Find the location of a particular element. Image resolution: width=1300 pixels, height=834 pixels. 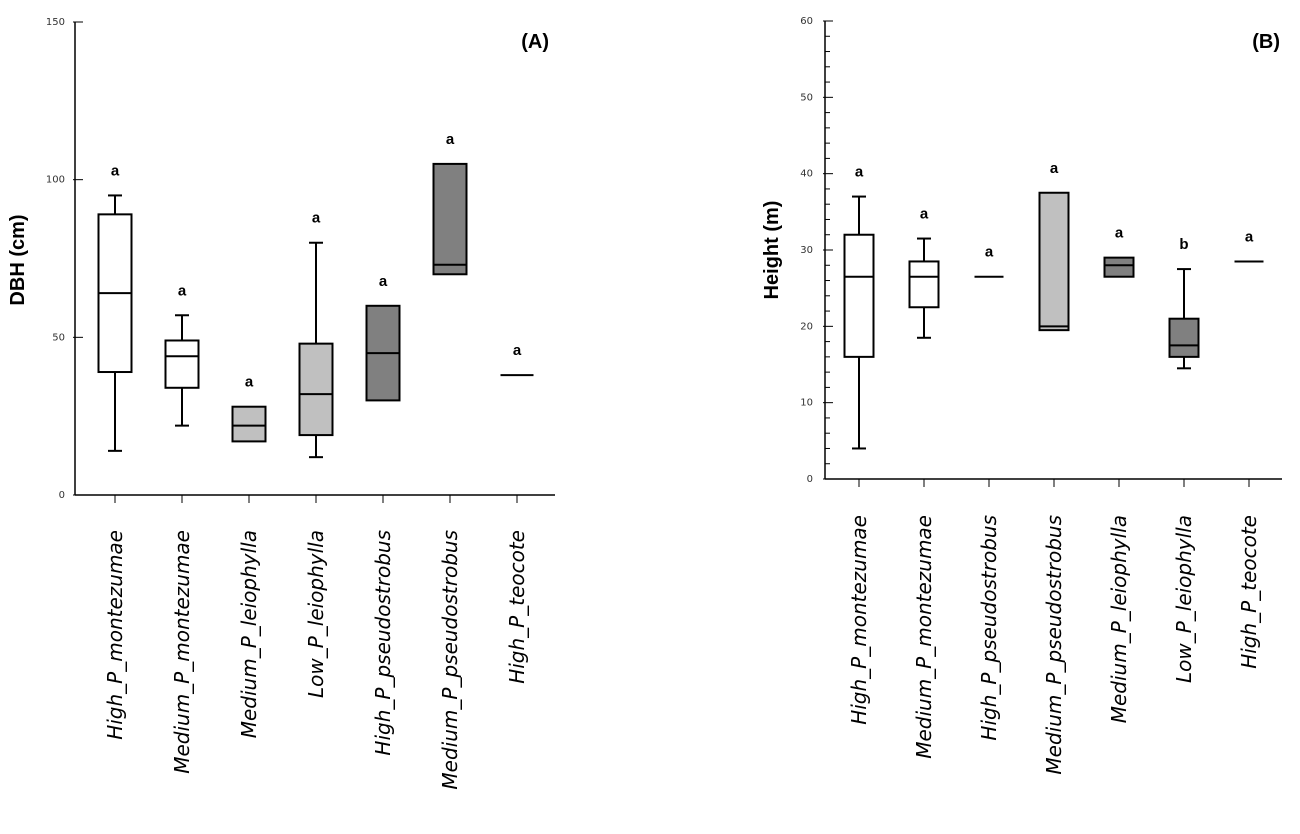

y-tick-label: 20 is located at coordinates (806, 326).